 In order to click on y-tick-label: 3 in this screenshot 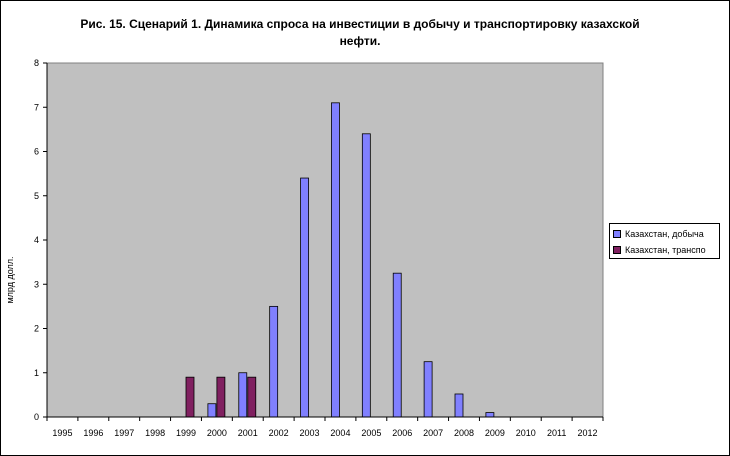, I will do `click(36, 284)`.